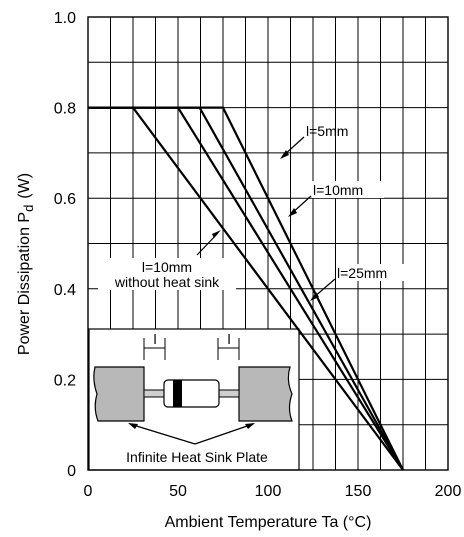 This screenshot has height=537, width=464. What do you see at coordinates (338, 190) in the screenshot?
I see `annotation-l10mm: l=10mm` at bounding box center [338, 190].